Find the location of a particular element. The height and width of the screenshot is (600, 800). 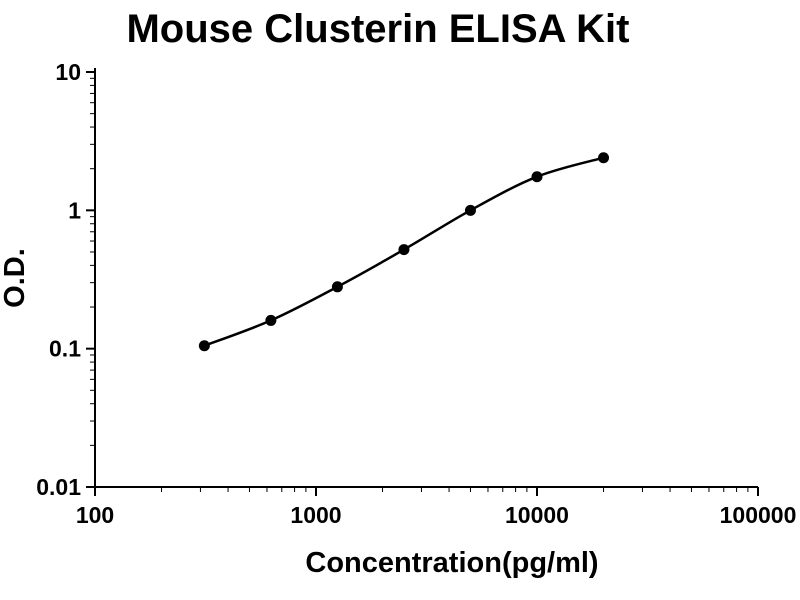

y-tick-label: 0.1 is located at coordinates (65, 349).